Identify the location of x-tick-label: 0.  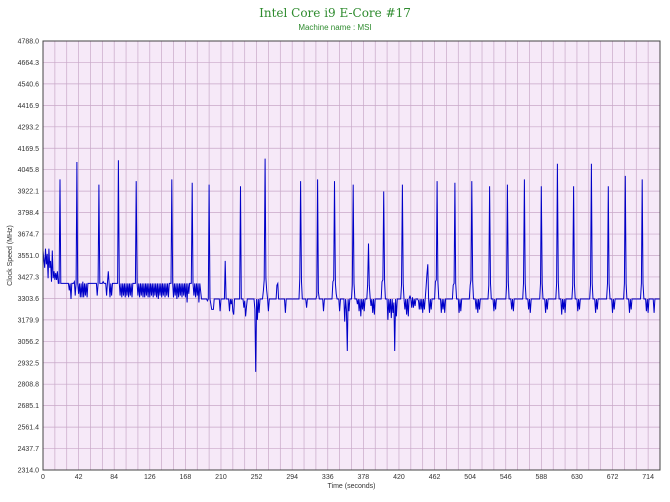
(43, 477).